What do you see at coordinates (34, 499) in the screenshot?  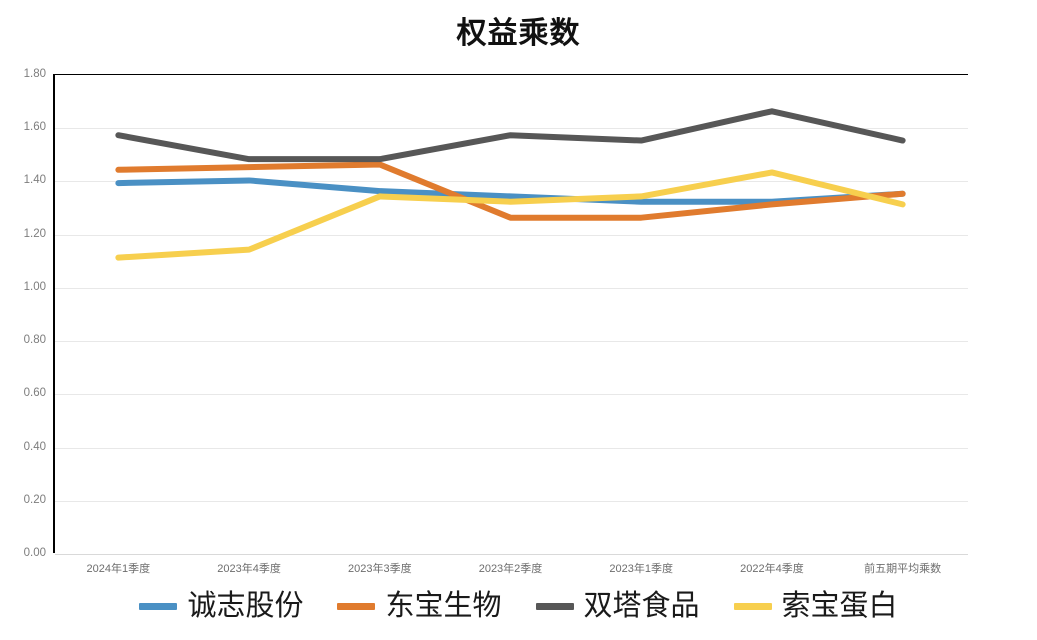 I see `y-axis-tick-label: 0.20` at bounding box center [34, 499].